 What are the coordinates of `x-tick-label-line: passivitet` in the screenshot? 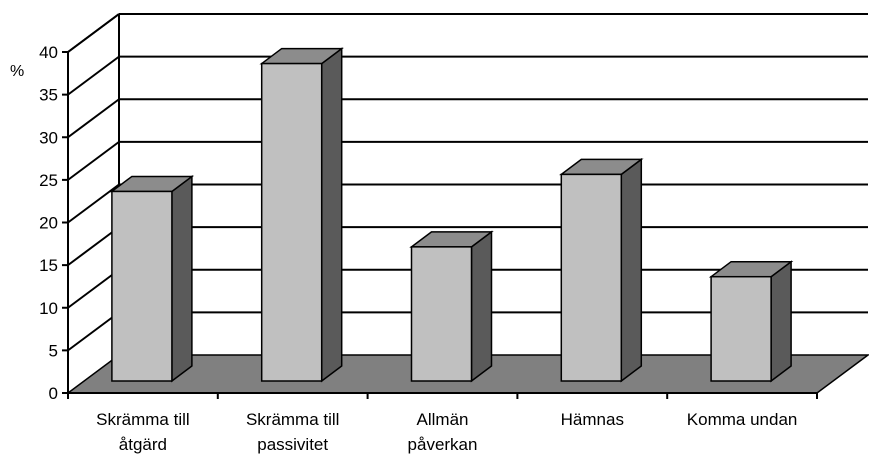 It's located at (292, 444).